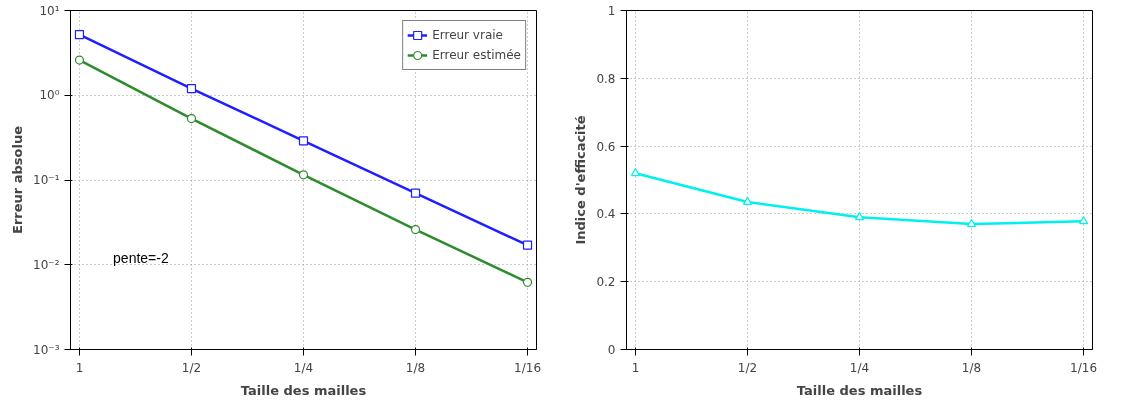 The width and height of the screenshot is (1124, 407). Describe the element at coordinates (611, 11) in the screenshot. I see `y-tick-label: 1` at that location.